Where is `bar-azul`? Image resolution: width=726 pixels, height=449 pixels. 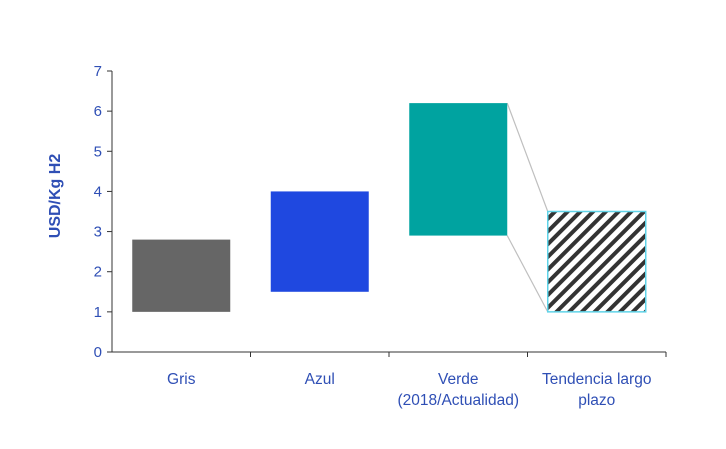 bar-azul is located at coordinates (319, 241).